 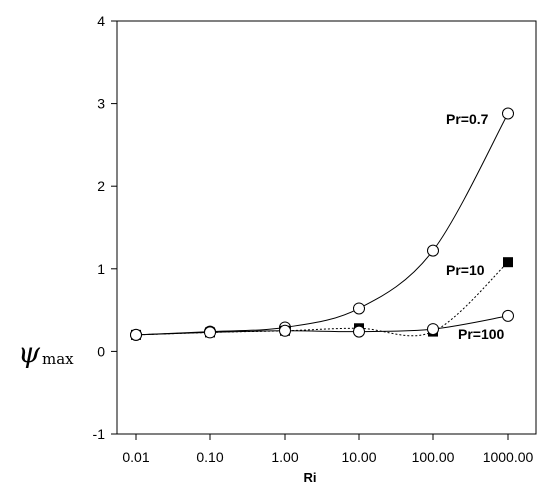 I want to click on series-label-pr-0-7: Pr=0.7, so click(x=467, y=119).